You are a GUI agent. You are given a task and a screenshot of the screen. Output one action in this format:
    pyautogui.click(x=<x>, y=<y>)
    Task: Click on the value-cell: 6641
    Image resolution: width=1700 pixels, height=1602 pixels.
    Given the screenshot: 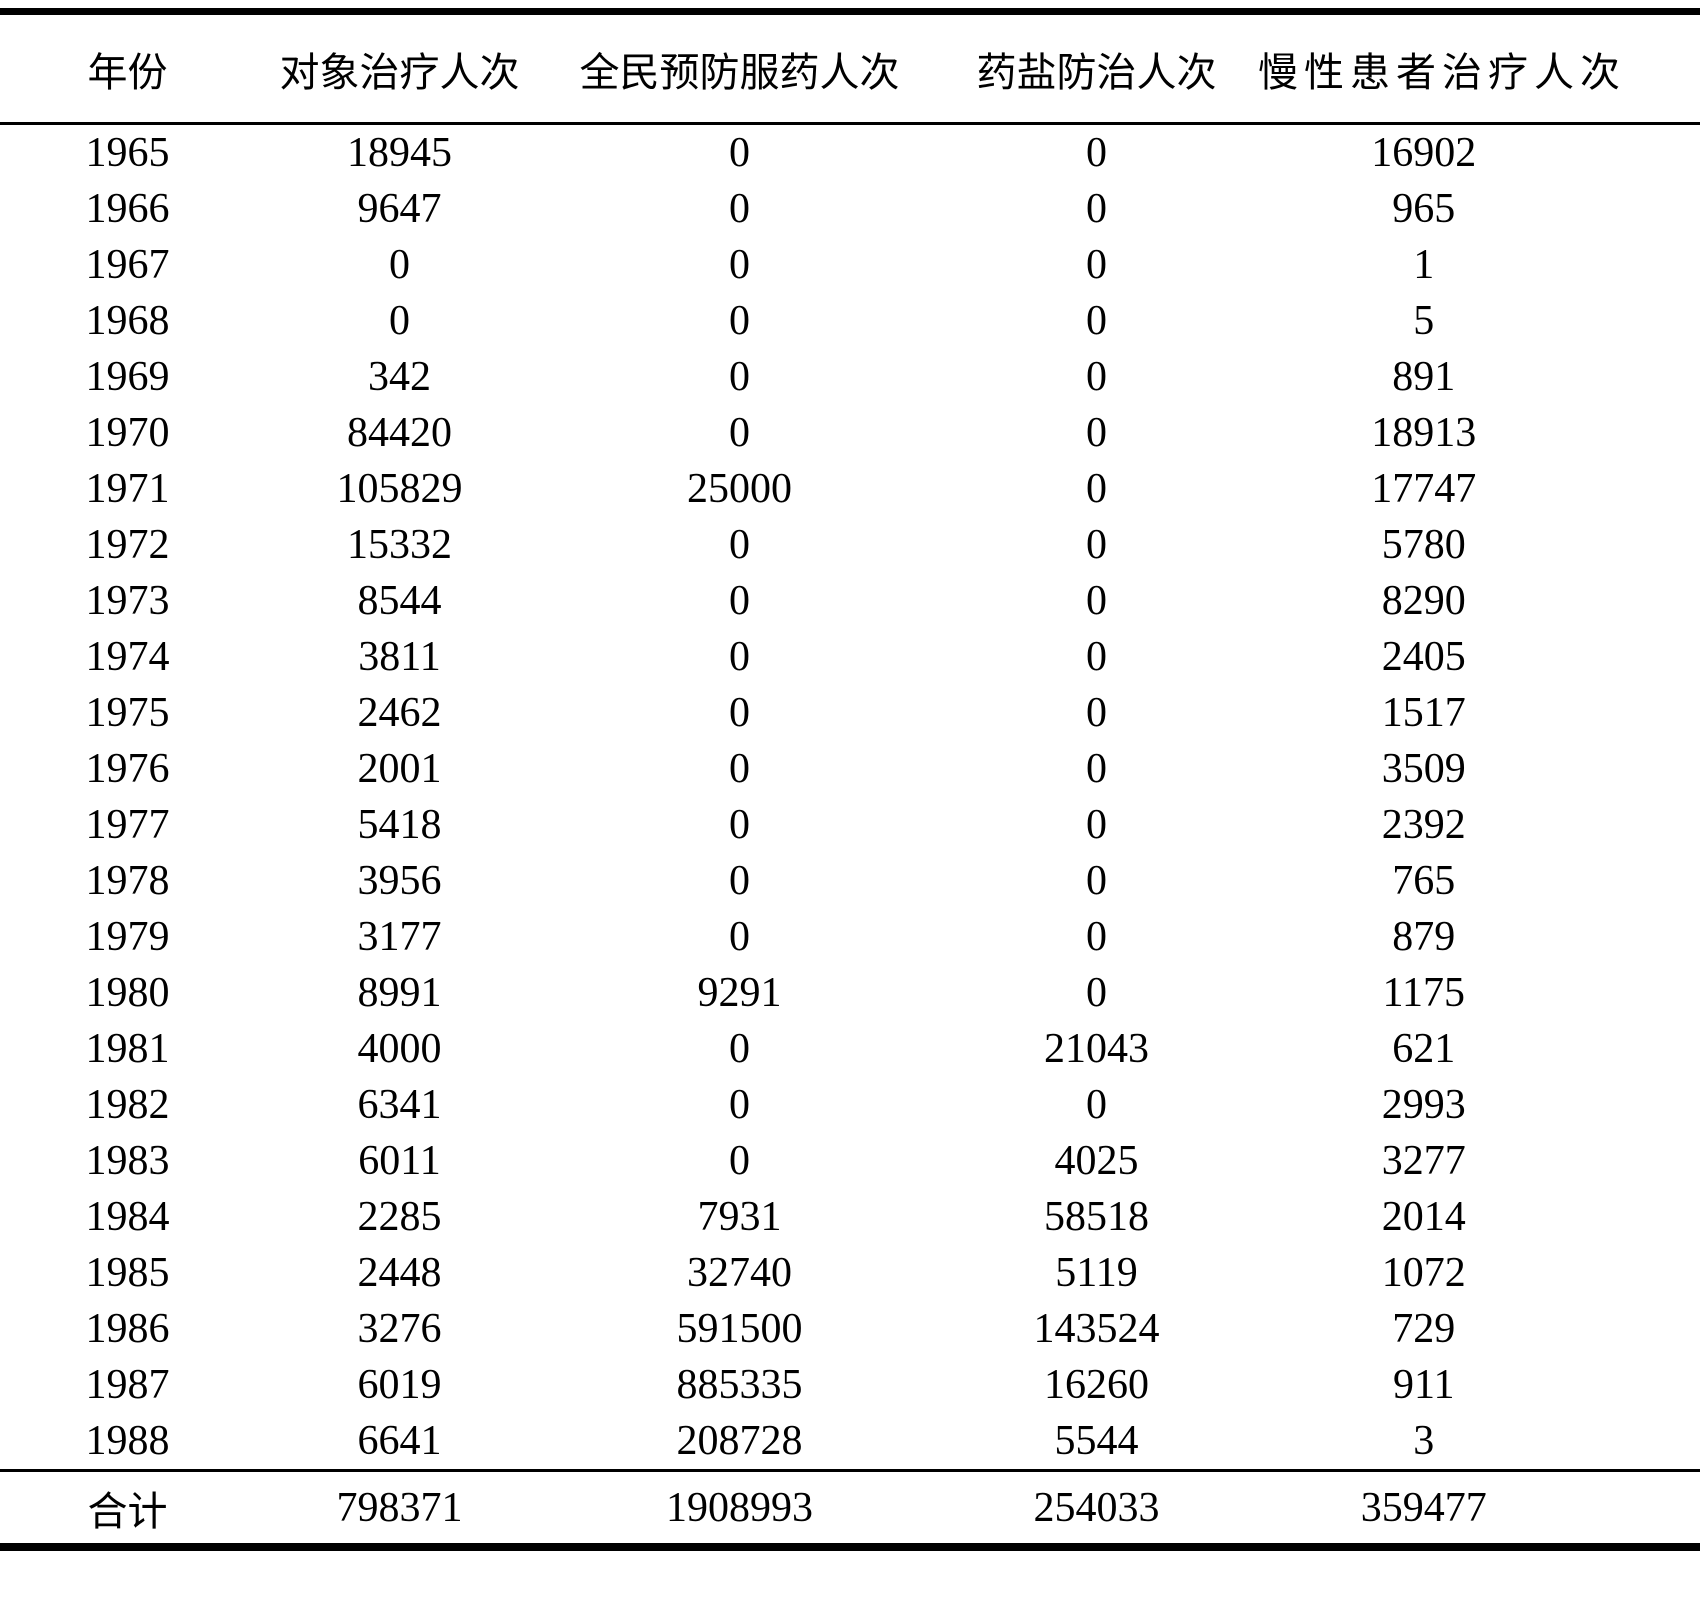 What is the action you would take?
    pyautogui.click(x=399, y=1441)
    